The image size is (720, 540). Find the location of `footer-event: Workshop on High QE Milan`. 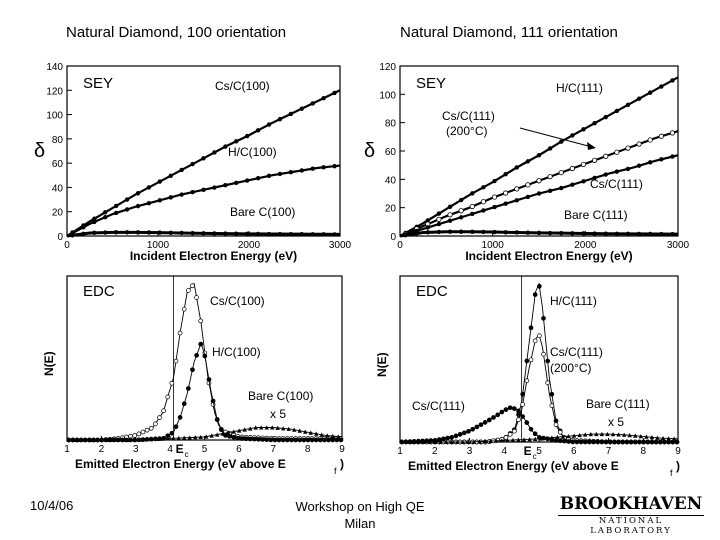

footer-event: Workshop on High QE Milan is located at coordinates (360, 515).